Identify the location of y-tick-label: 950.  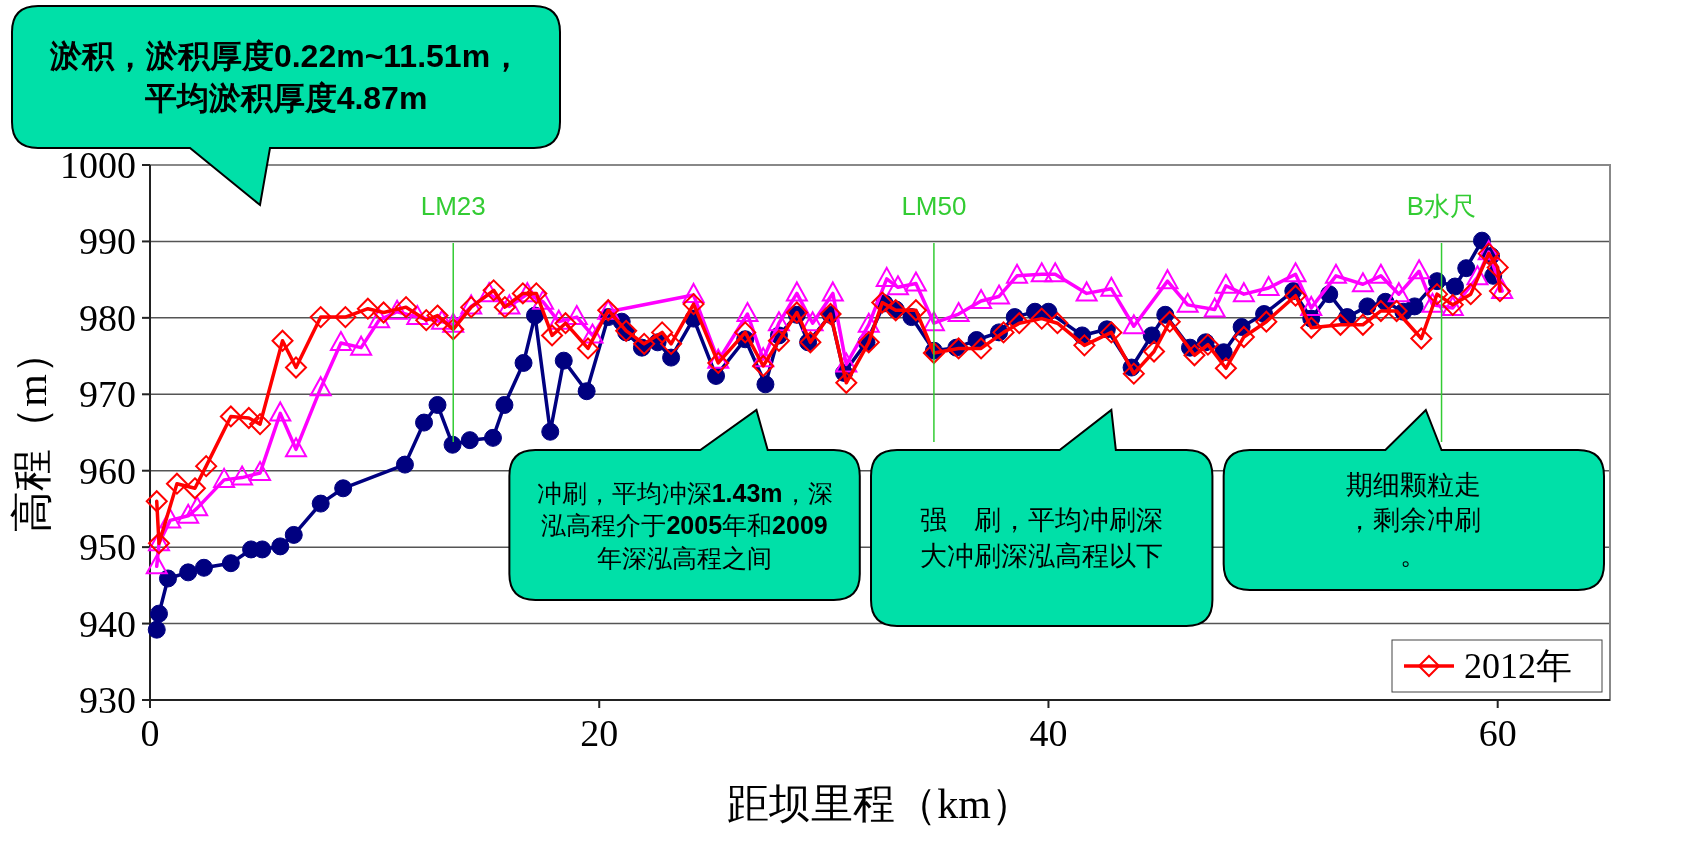
(107, 547).